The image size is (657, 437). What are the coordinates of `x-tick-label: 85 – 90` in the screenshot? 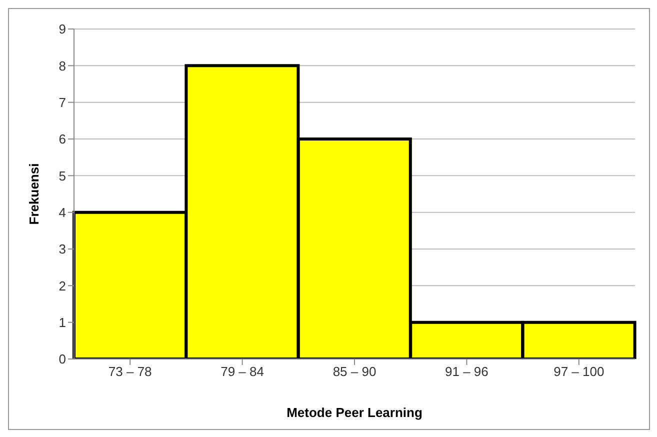 It's located at (354, 372).